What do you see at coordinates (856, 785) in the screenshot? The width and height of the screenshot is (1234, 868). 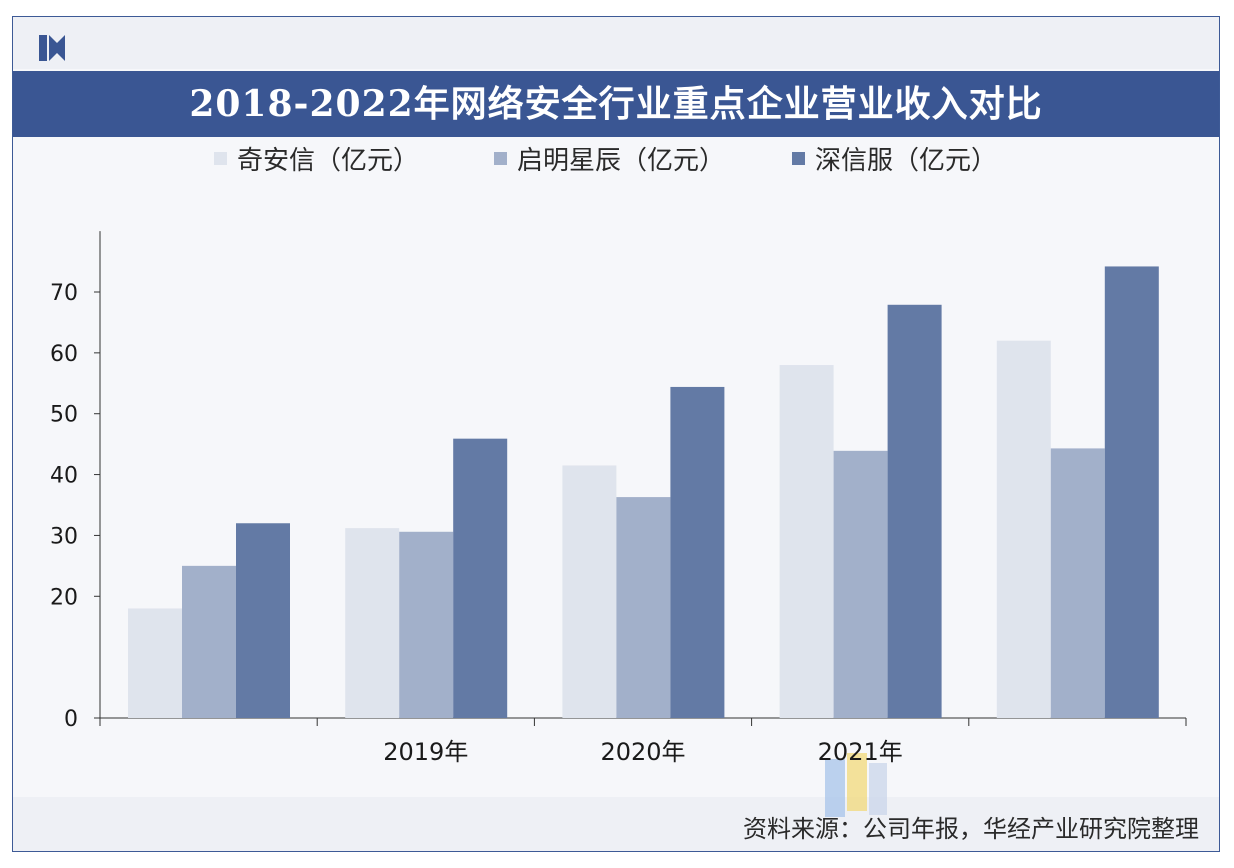 I see `watermark-logo-icon` at bounding box center [856, 785].